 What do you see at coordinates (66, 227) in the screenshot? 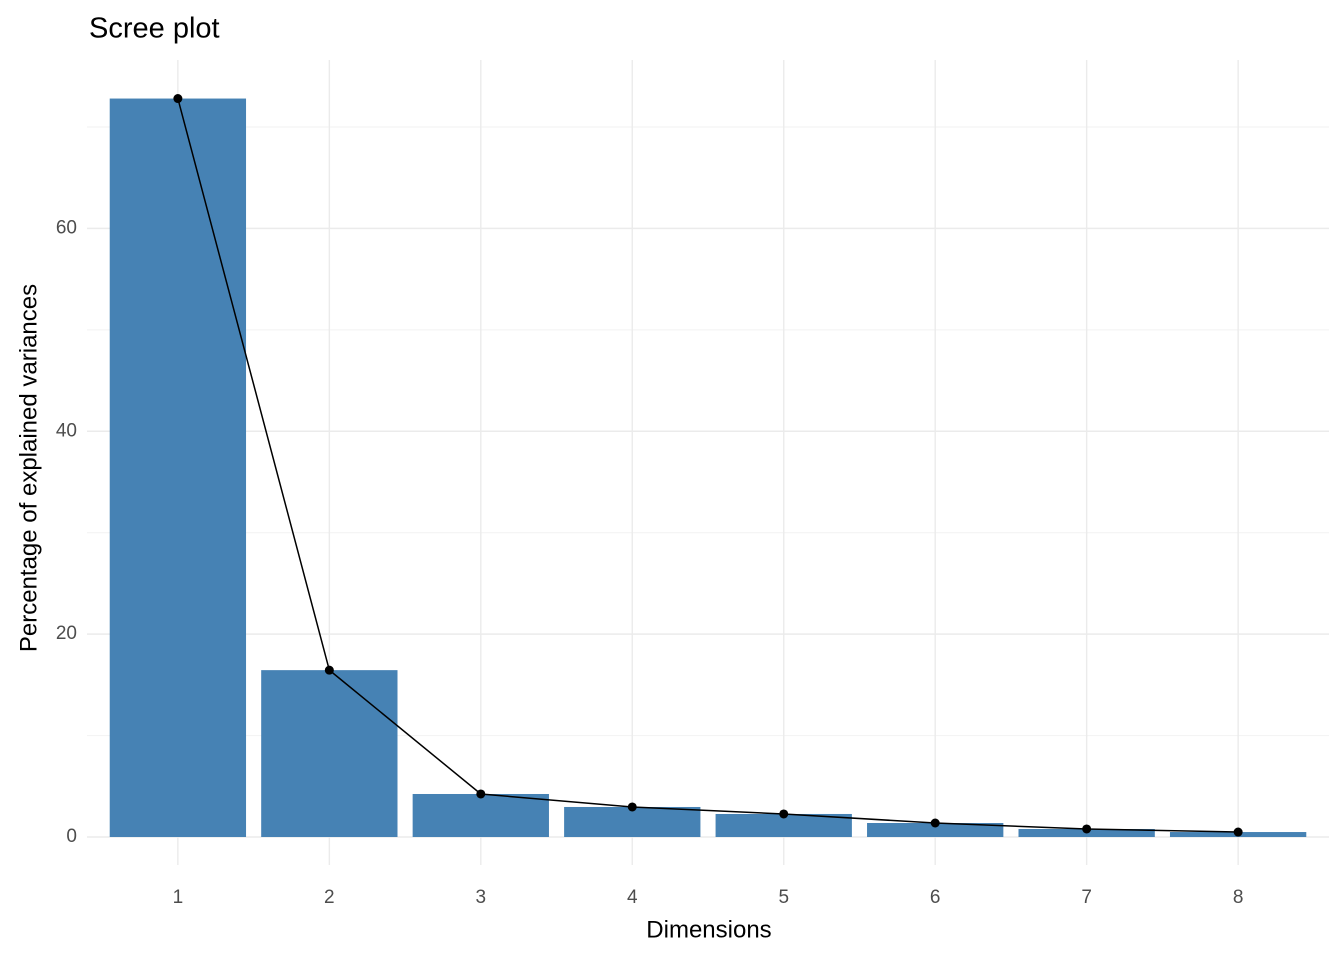
I see `y-tick-label: 60` at bounding box center [66, 227].